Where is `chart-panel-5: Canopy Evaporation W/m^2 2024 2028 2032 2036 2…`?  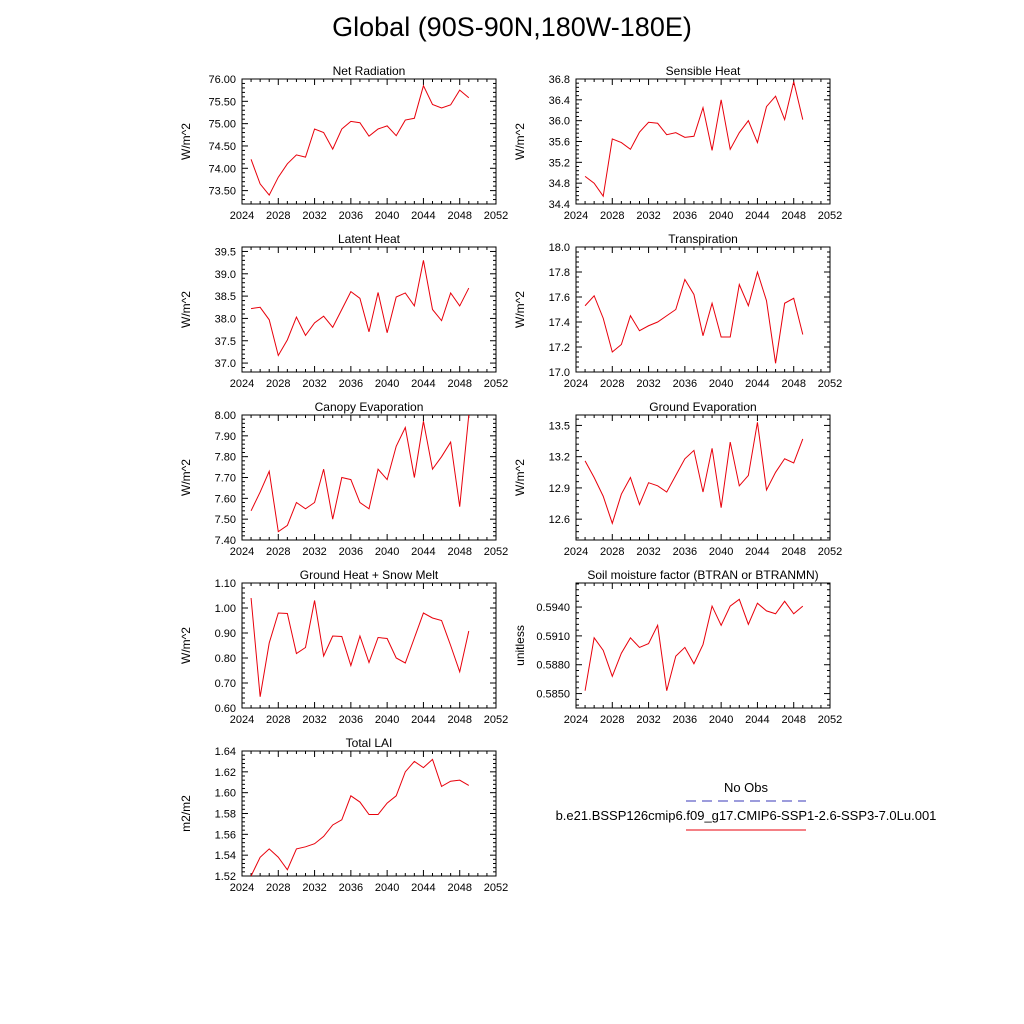
chart-panel-5: Canopy Evaporation W/m^2 2024 2028 2032 2036 2… is located at coordinates (343, 479).